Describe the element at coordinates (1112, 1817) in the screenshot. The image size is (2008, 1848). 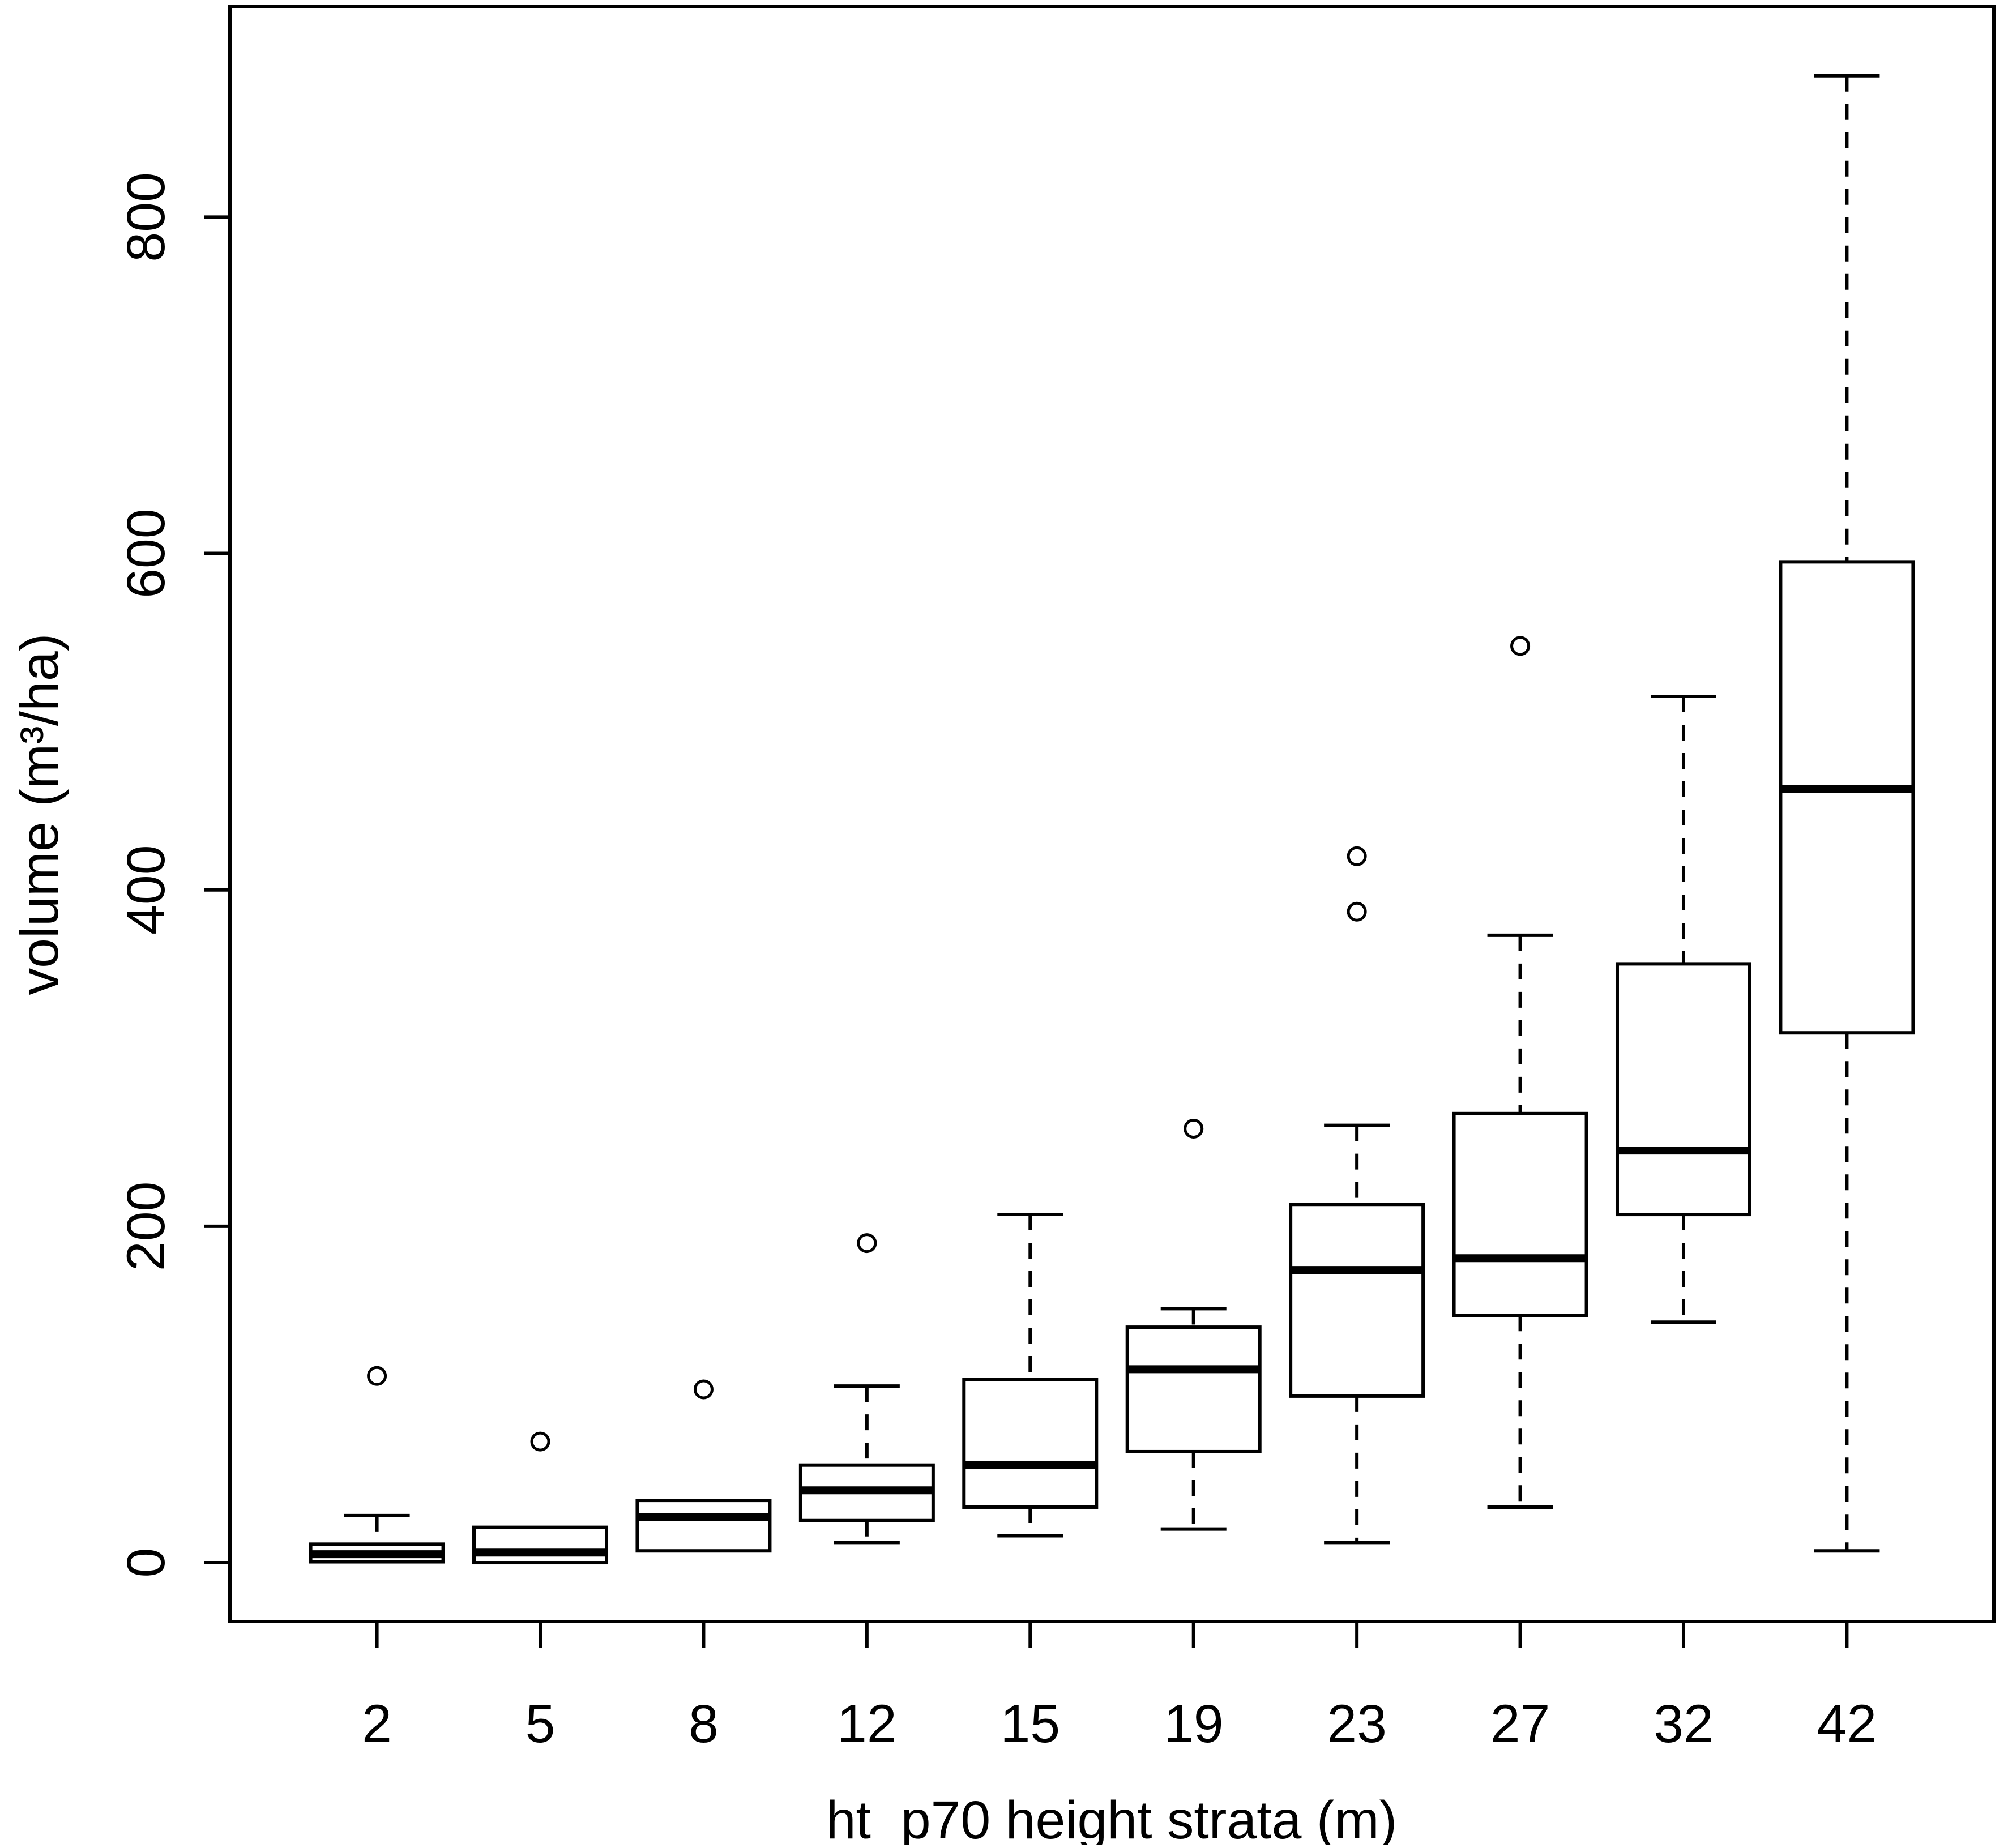
I see `x-axis-title: ht_p70 height strata (m)` at that location.